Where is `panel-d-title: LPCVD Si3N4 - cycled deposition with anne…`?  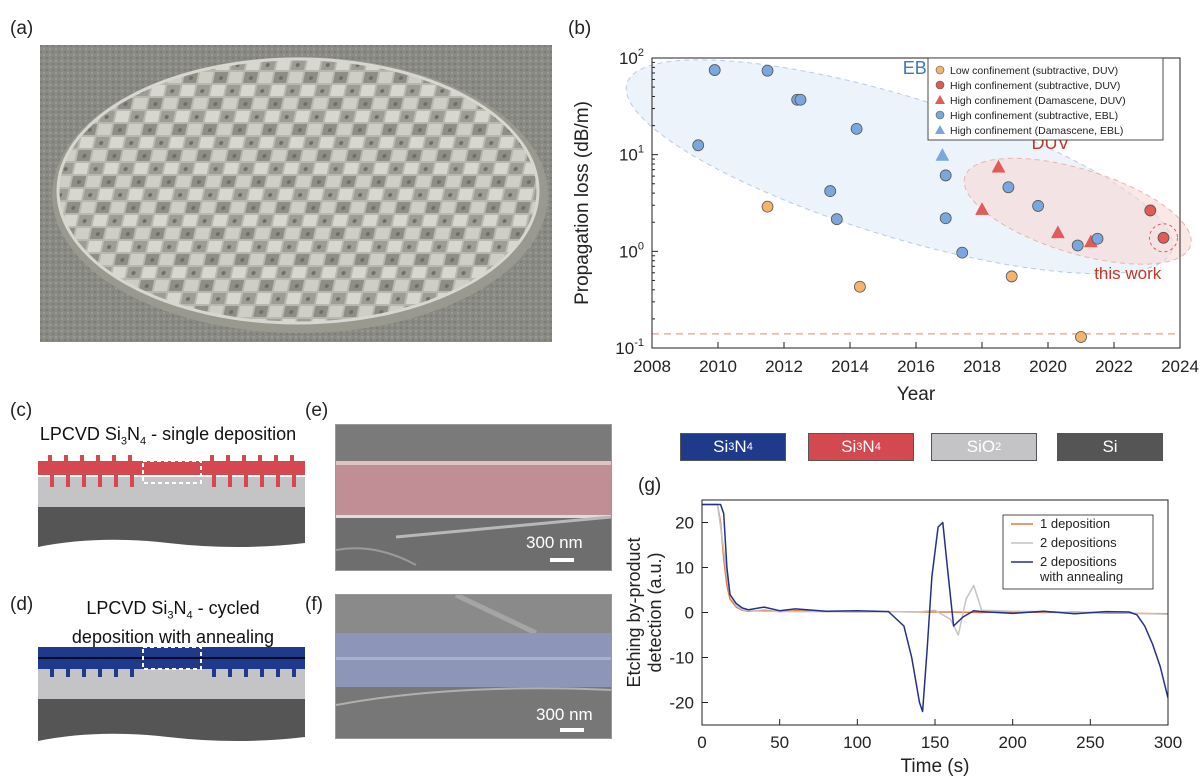
panel-d-title: LPCVD Si3N4 - cycled deposition with anne… is located at coordinates (173, 622).